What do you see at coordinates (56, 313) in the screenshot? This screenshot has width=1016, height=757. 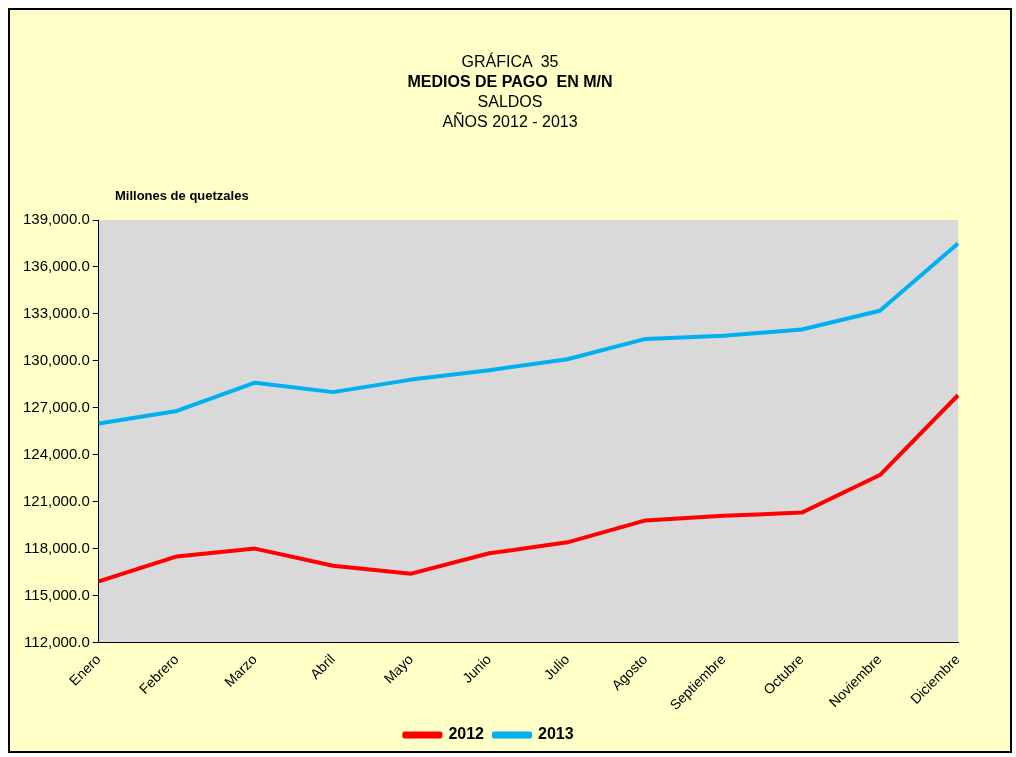 I see `y-tick-label: 133,000.0` at bounding box center [56, 313].